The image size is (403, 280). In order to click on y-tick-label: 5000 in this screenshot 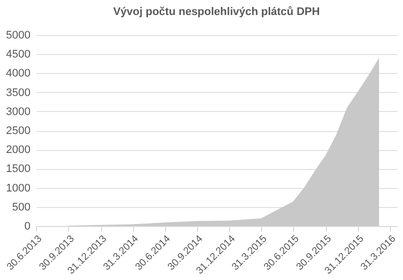, I will do `click(18, 36)`.